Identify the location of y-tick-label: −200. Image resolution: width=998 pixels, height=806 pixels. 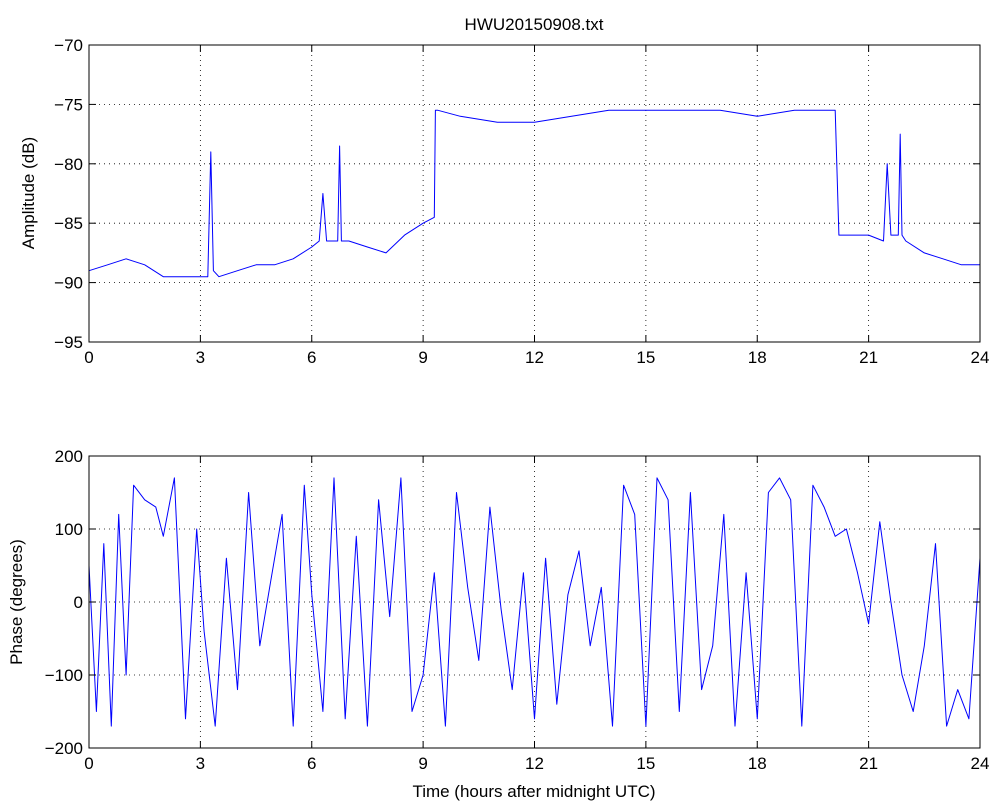
(64, 748).